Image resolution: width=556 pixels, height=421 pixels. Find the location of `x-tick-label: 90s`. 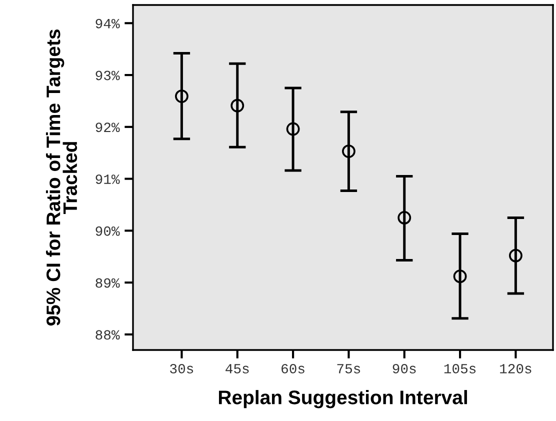

x-tick-label: 90s is located at coordinates (404, 369).